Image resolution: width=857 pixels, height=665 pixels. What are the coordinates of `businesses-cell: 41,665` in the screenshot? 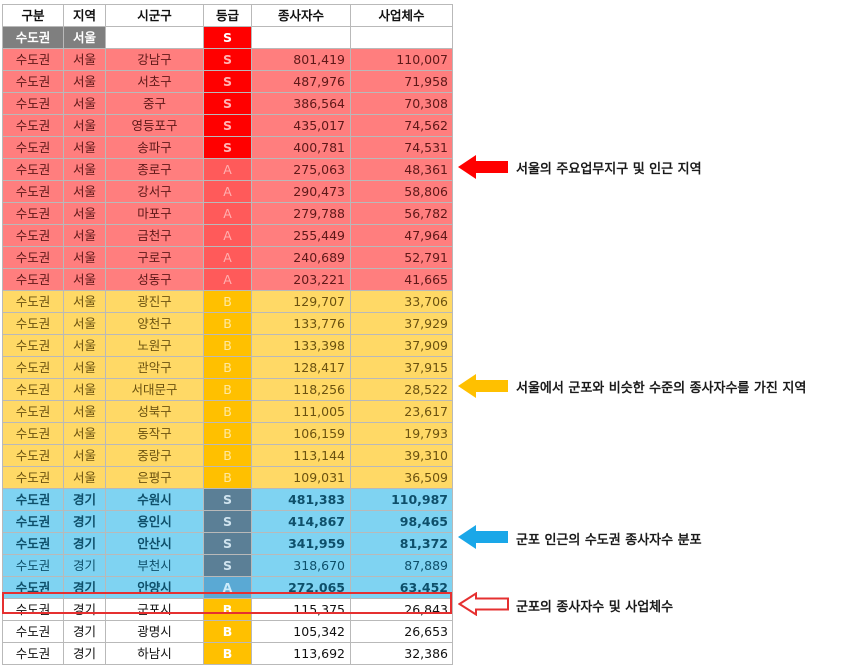 It's located at (402, 280).